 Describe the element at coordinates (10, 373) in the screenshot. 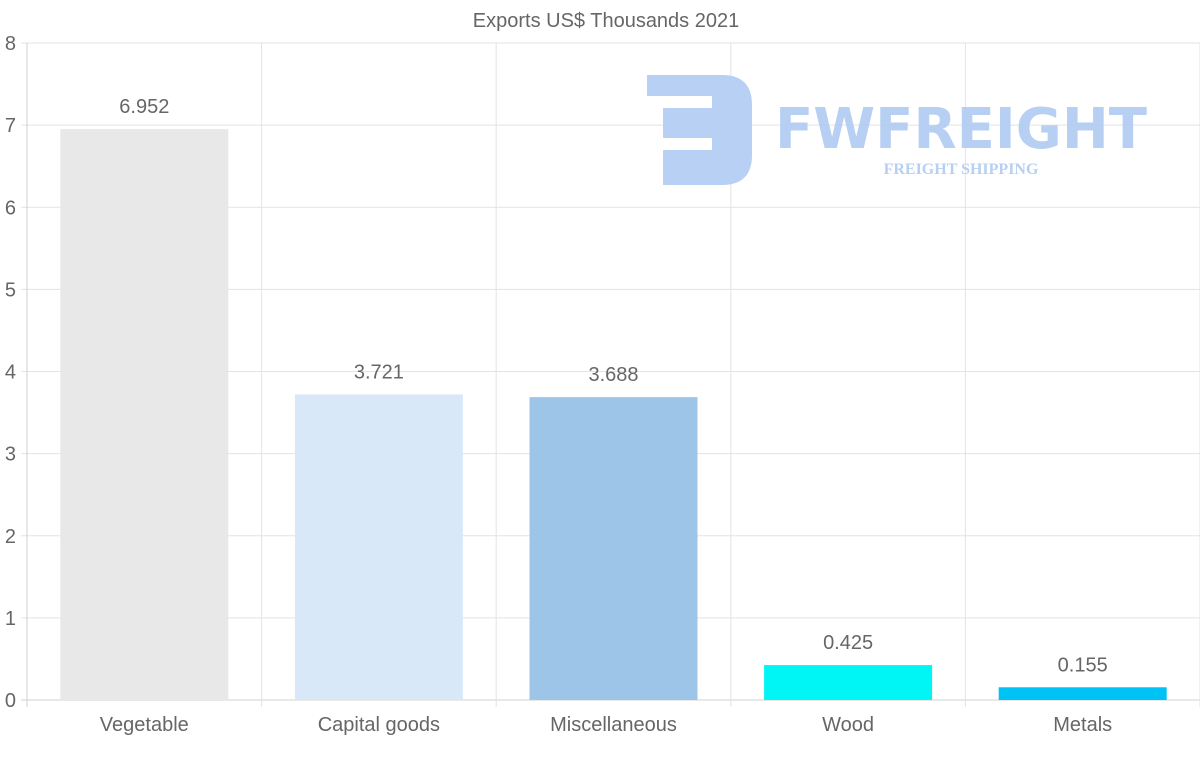

I see `y-tick-label: 4` at that location.